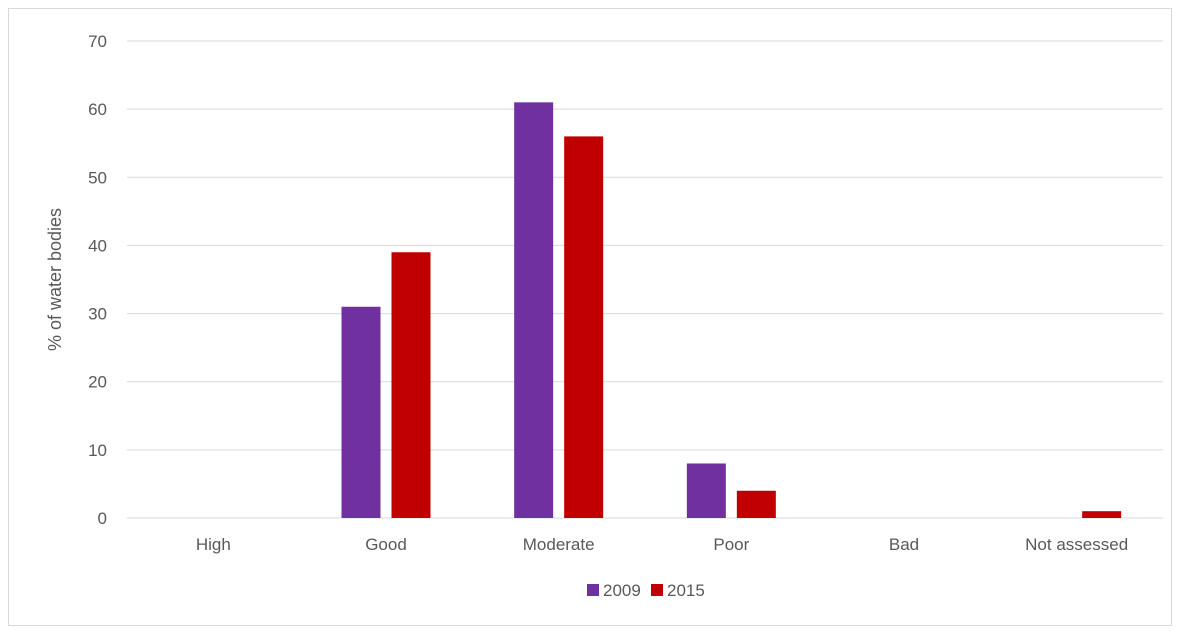 The height and width of the screenshot is (635, 1182). Describe the element at coordinates (706, 490) in the screenshot. I see `bar-2009-poor` at that location.